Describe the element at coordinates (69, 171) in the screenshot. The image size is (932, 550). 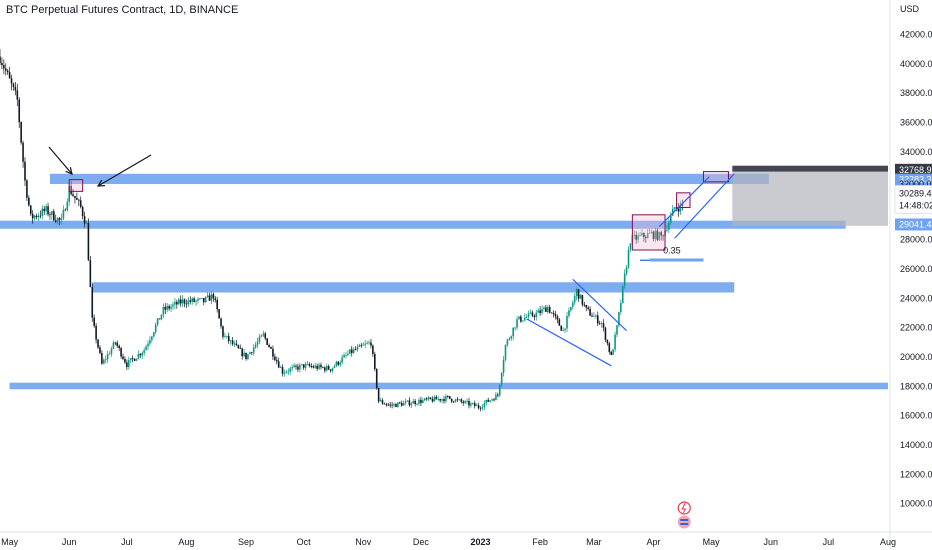
I see `arrow-left-head` at that location.